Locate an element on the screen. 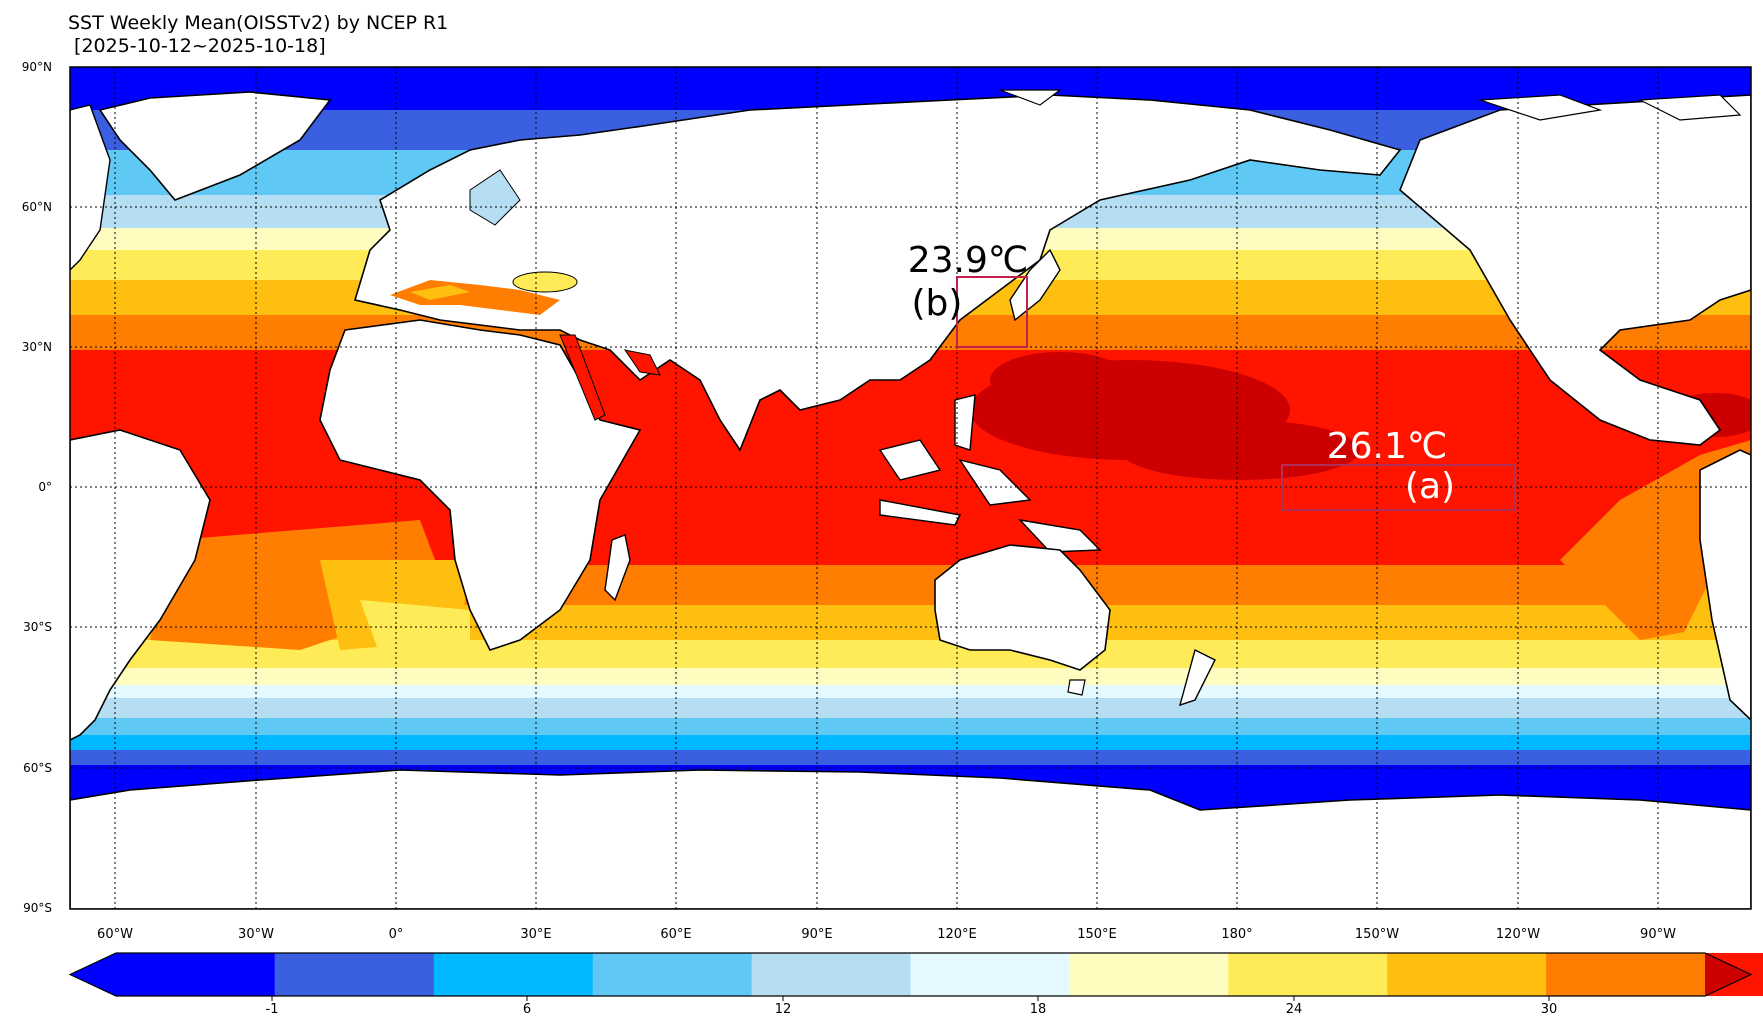 The height and width of the screenshot is (1030, 1763). region-a-value: 26.1℃ is located at coordinates (1387, 446).